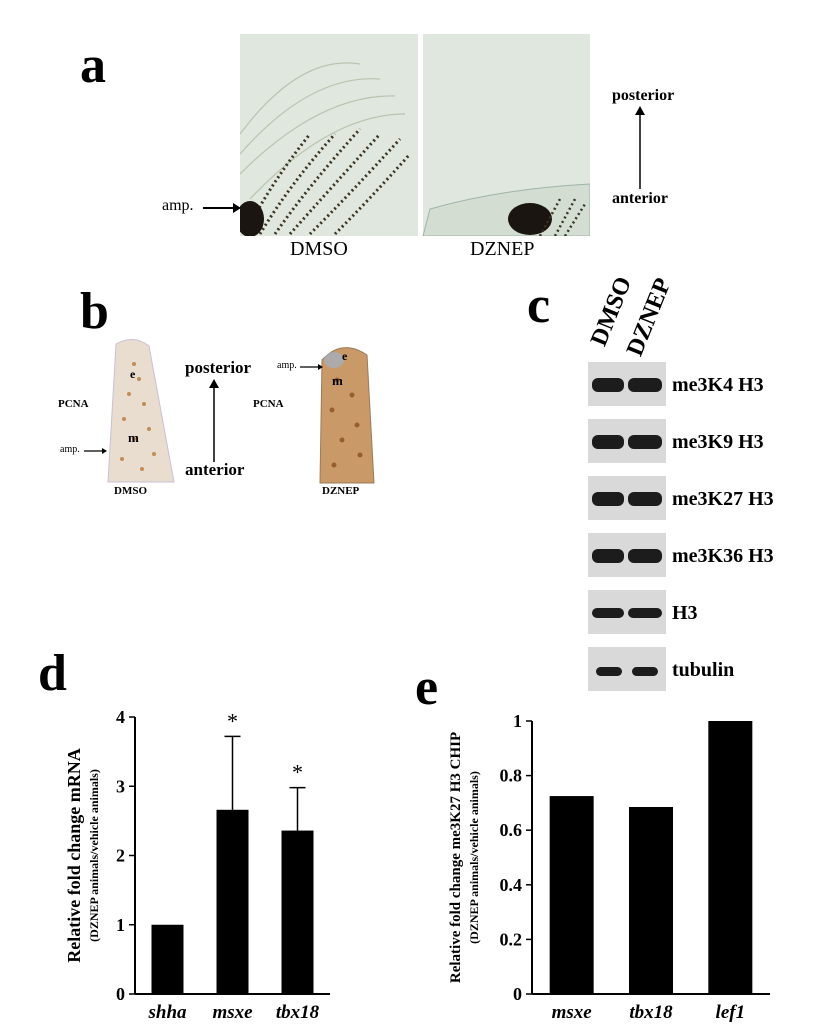  What do you see at coordinates (511, 830) in the screenshot?
I see `y-tick-label: 0.6` at bounding box center [511, 830].